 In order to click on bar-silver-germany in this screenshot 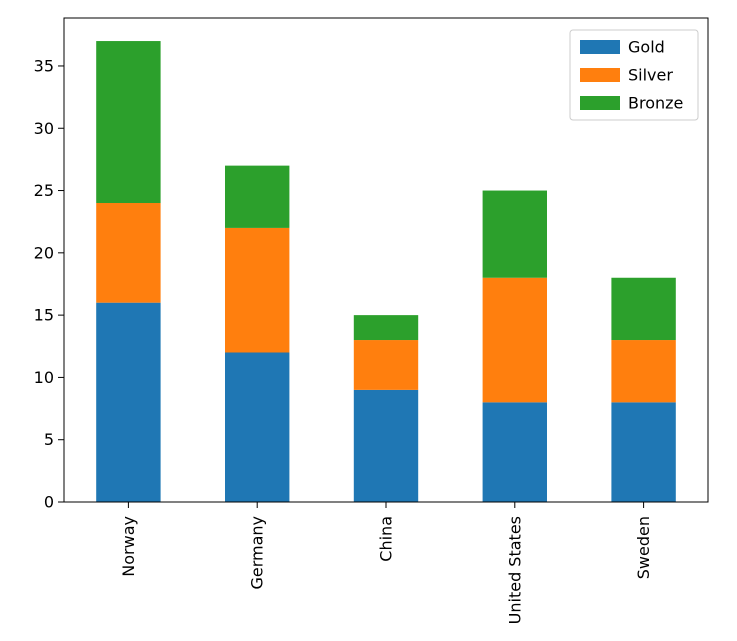, I will do `click(257, 290)`.